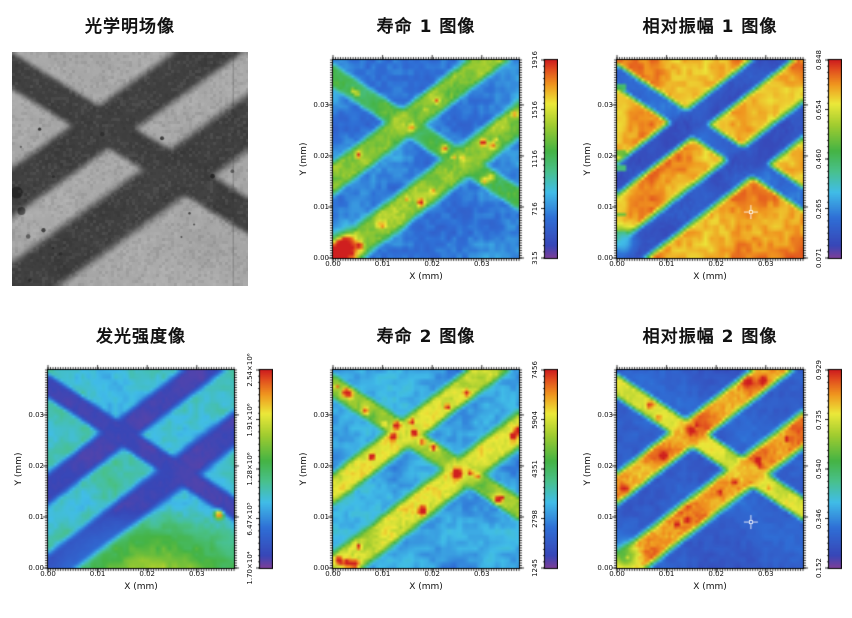  I want to click on colorbar-tick-label: 0.929, so click(819, 370).